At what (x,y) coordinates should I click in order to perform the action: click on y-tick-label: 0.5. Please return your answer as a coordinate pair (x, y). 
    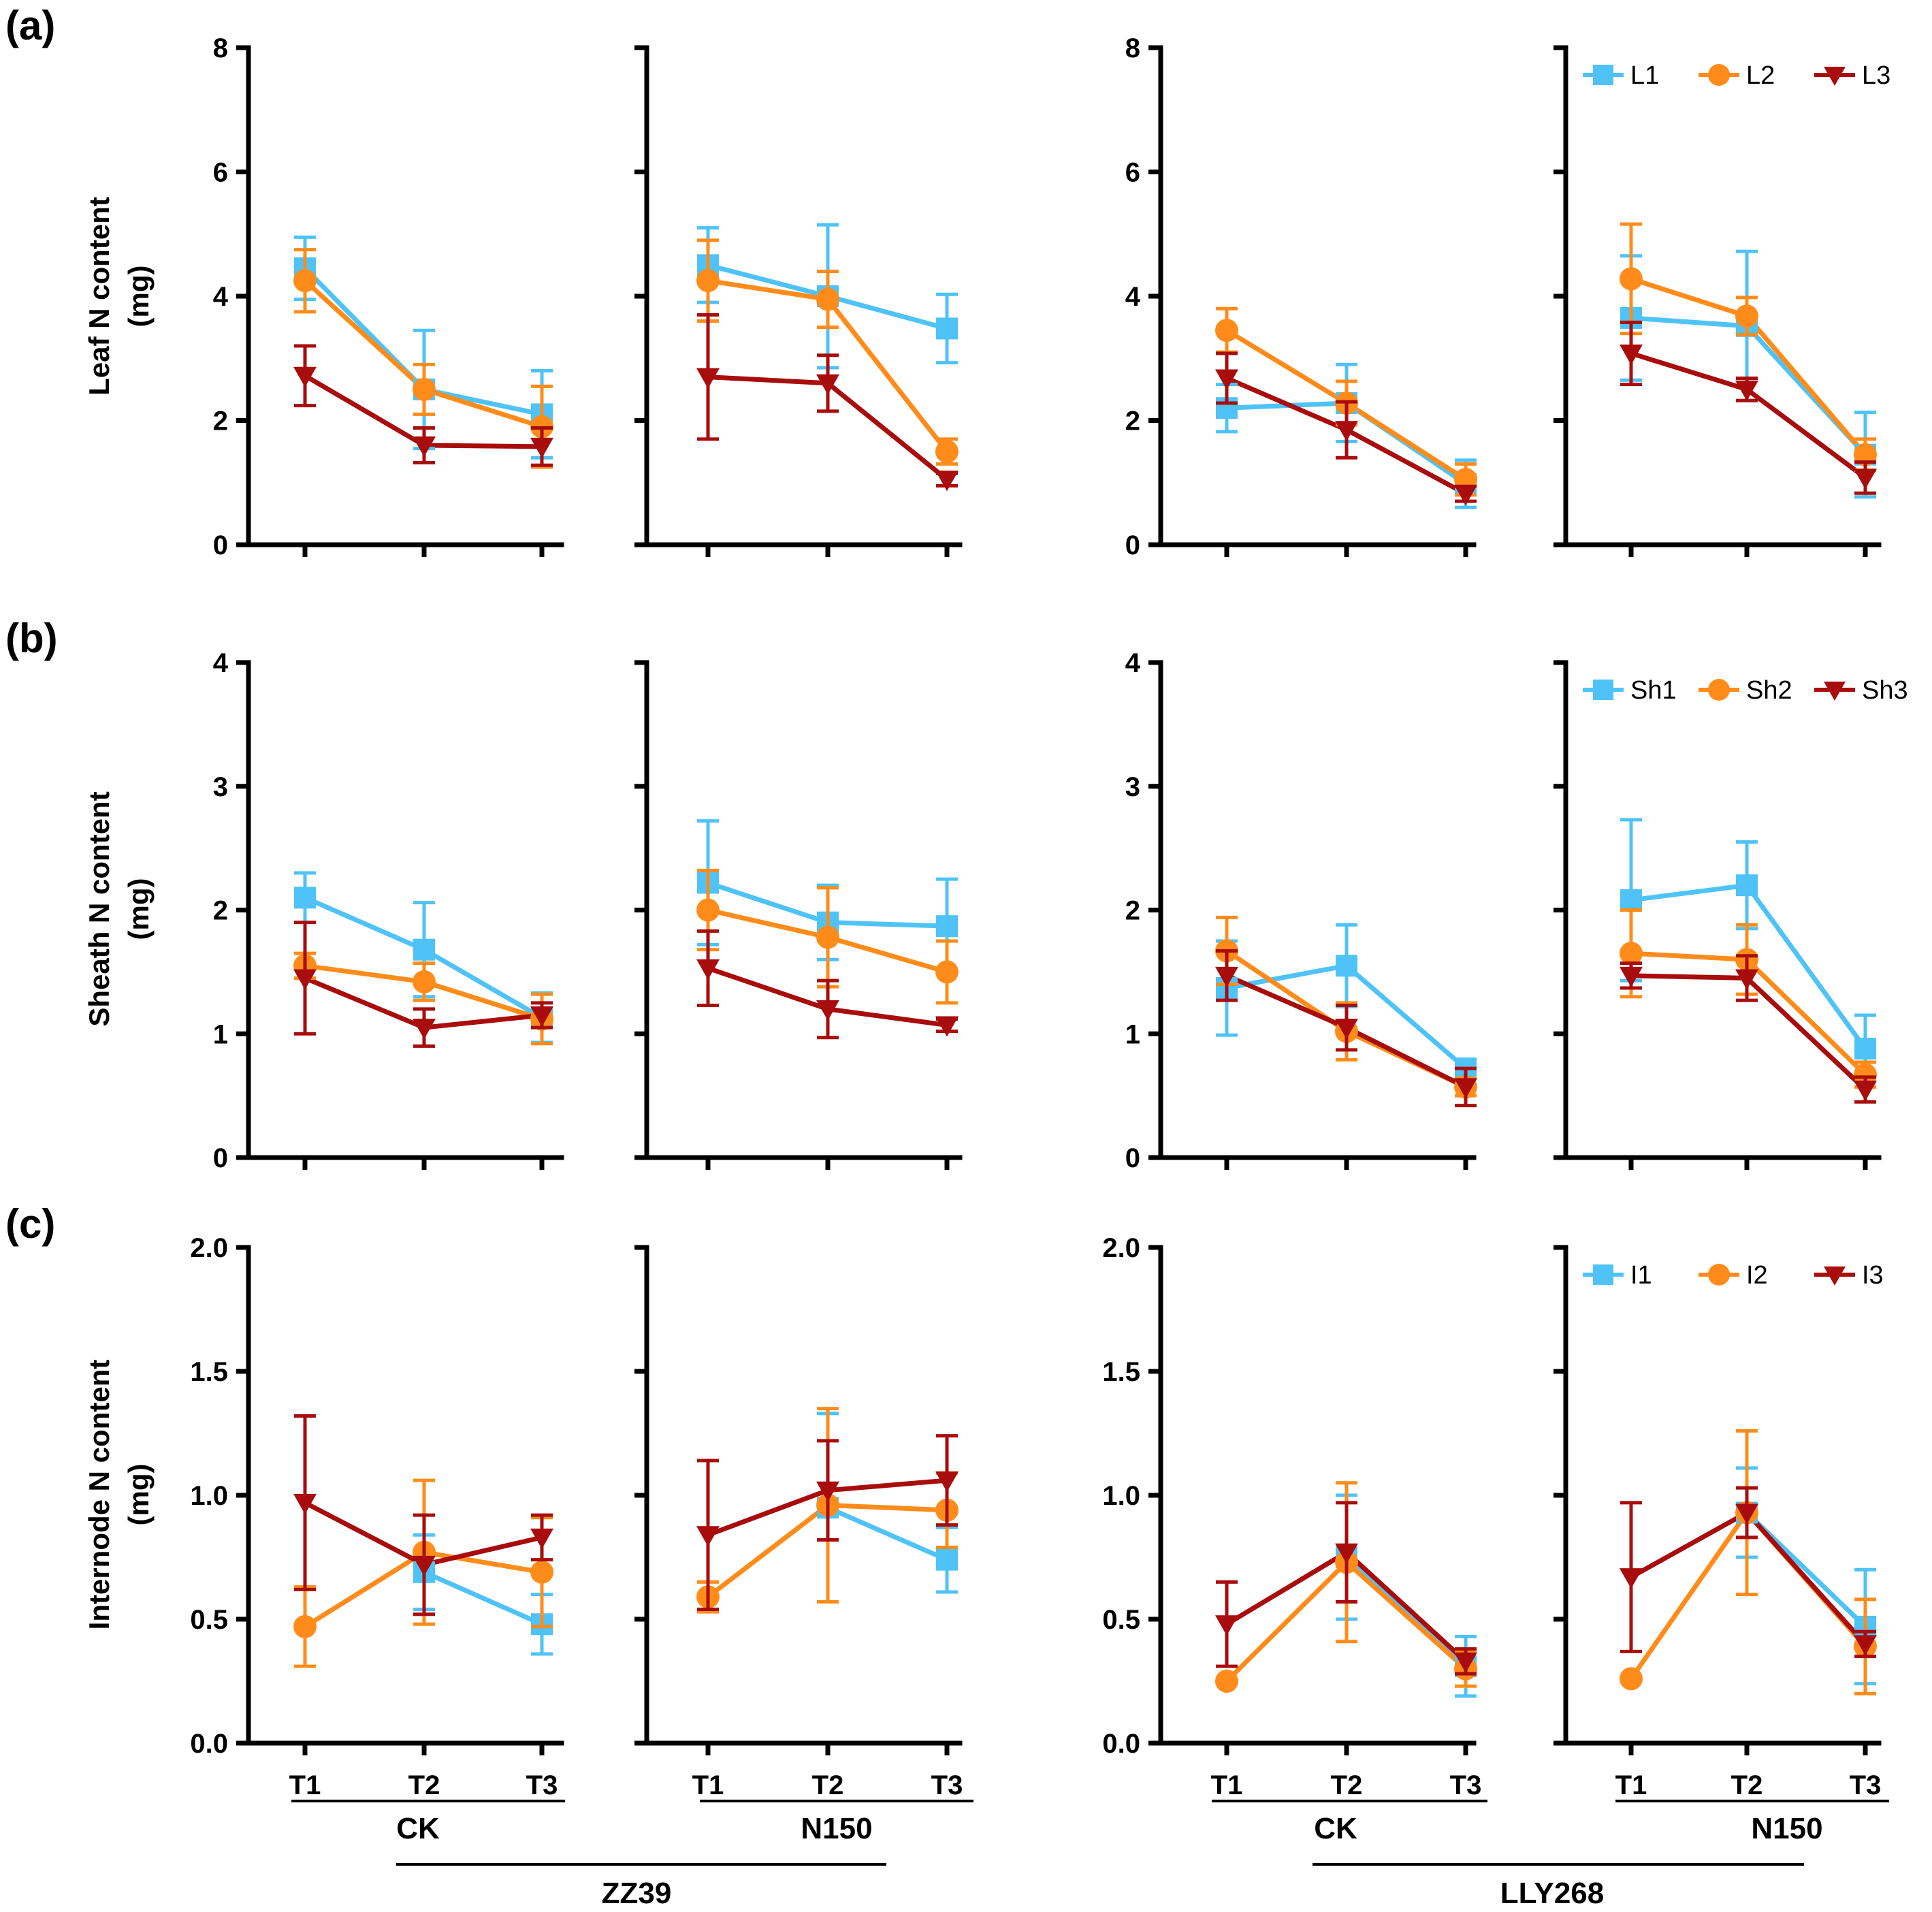
    Looking at the image, I should click on (1121, 1620).